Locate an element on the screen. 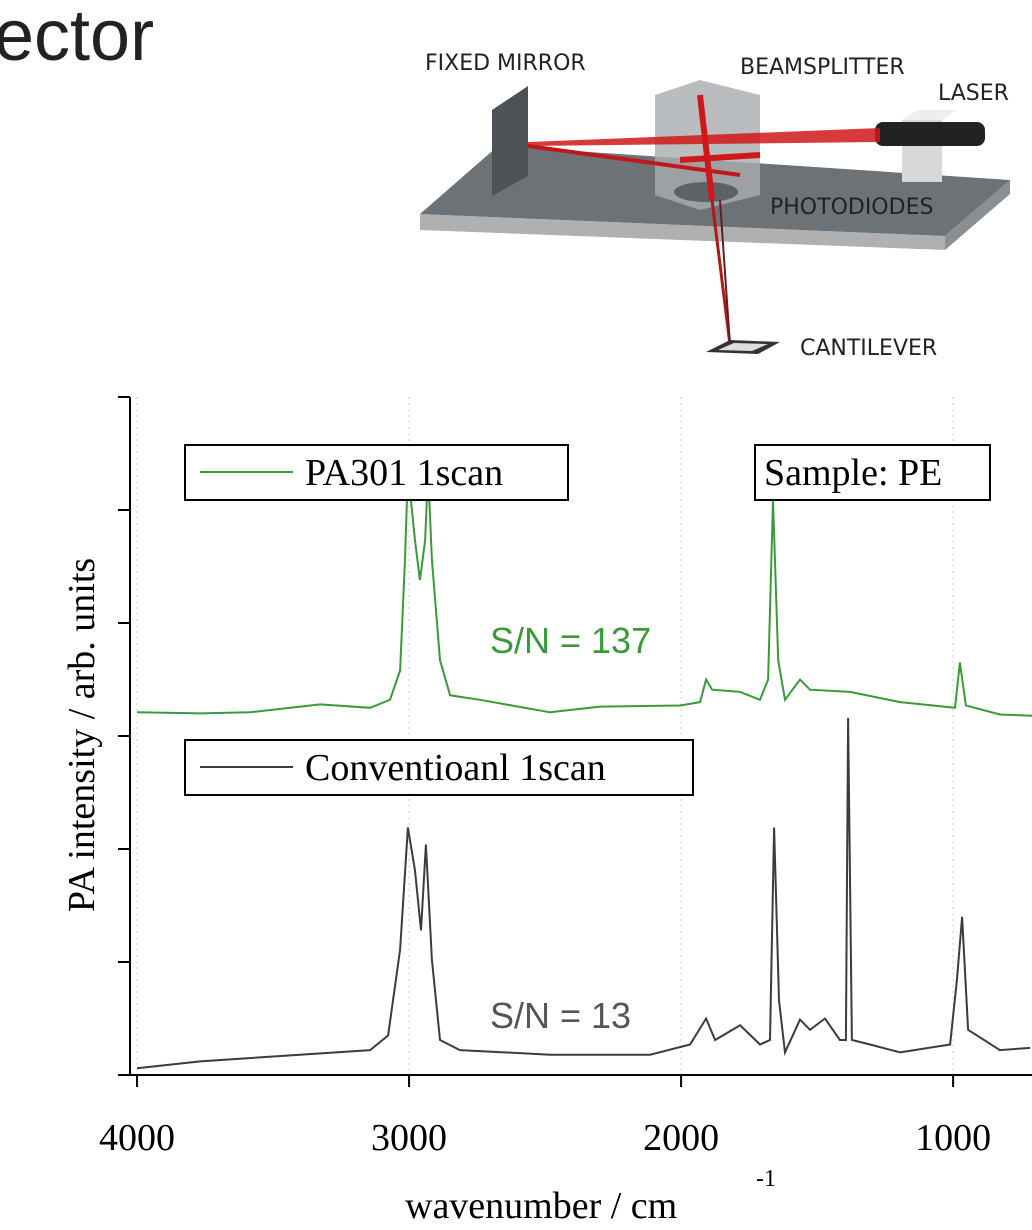 Image resolution: width=1032 pixels, height=1230 pixels. annotation-box is located at coordinates (872, 472).